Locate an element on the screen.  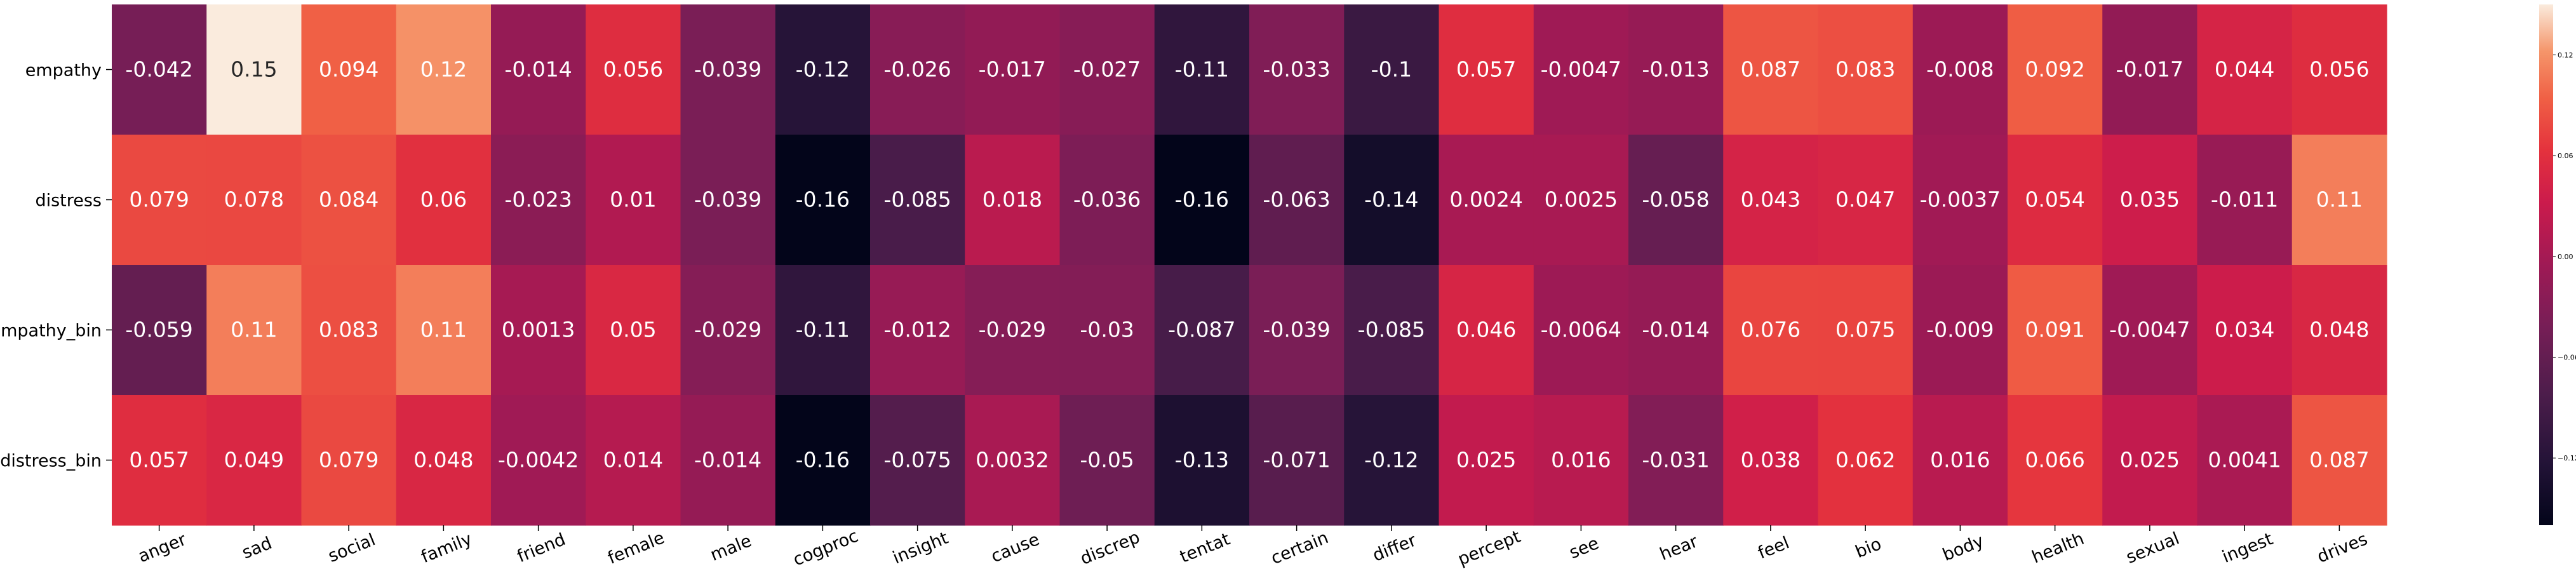
cell-value-label: -0.0047 is located at coordinates (1581, 69).